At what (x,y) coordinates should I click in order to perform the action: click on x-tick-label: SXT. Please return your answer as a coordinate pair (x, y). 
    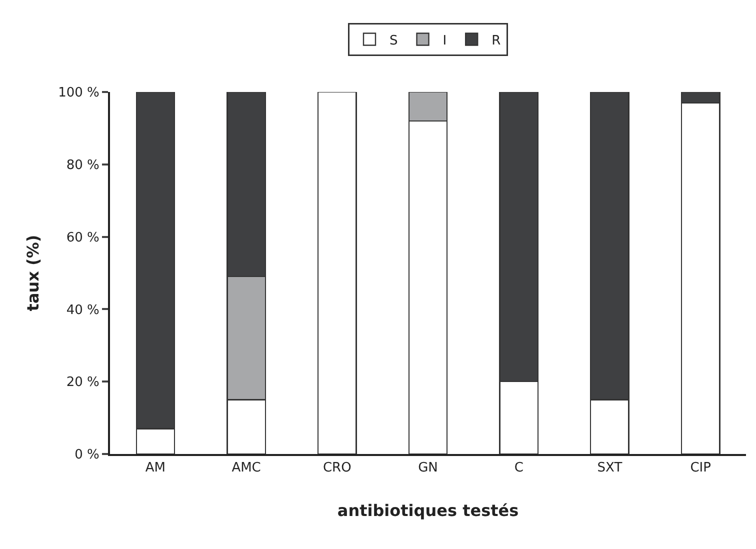
    Looking at the image, I should click on (609, 468).